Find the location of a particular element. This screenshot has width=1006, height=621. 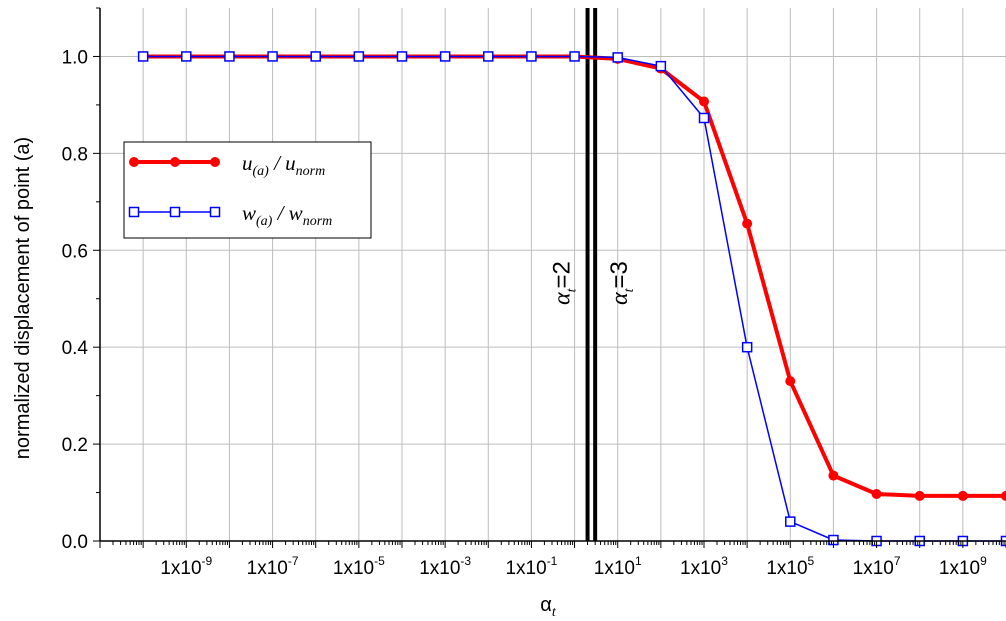

y-tick-label: 0.0 is located at coordinates (75, 542).